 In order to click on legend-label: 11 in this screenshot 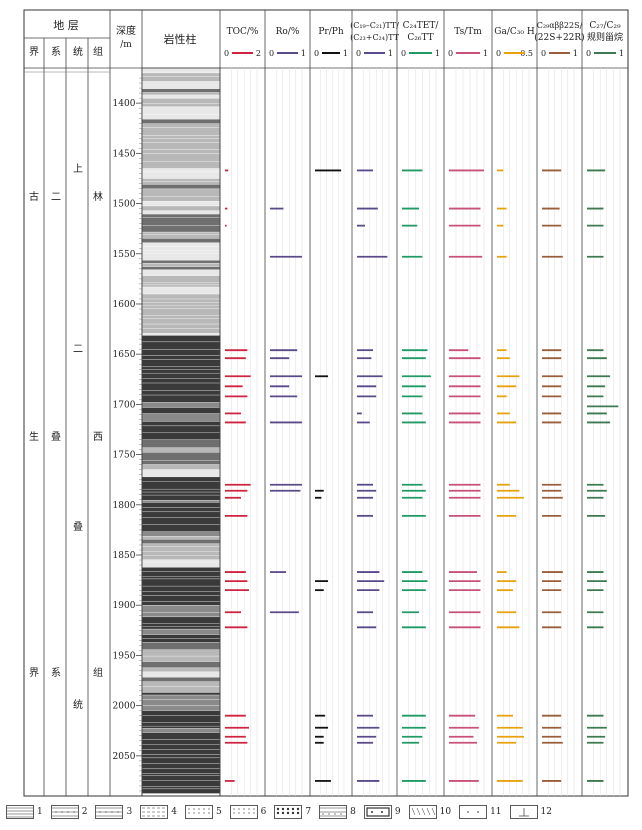, I will do `click(496, 812)`.